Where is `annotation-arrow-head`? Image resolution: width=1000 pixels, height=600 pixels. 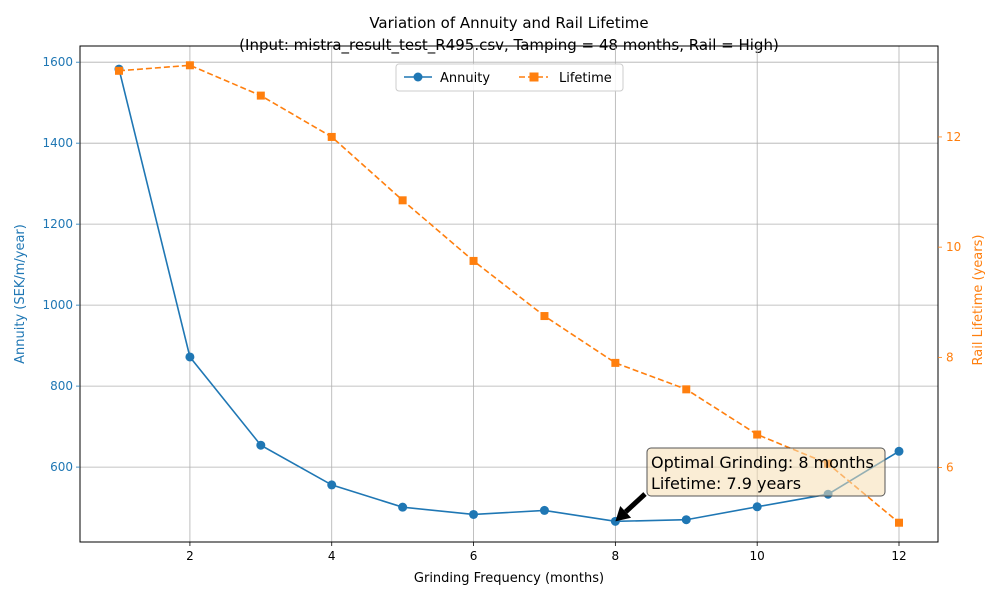 annotation-arrow-head is located at coordinates (623, 513).